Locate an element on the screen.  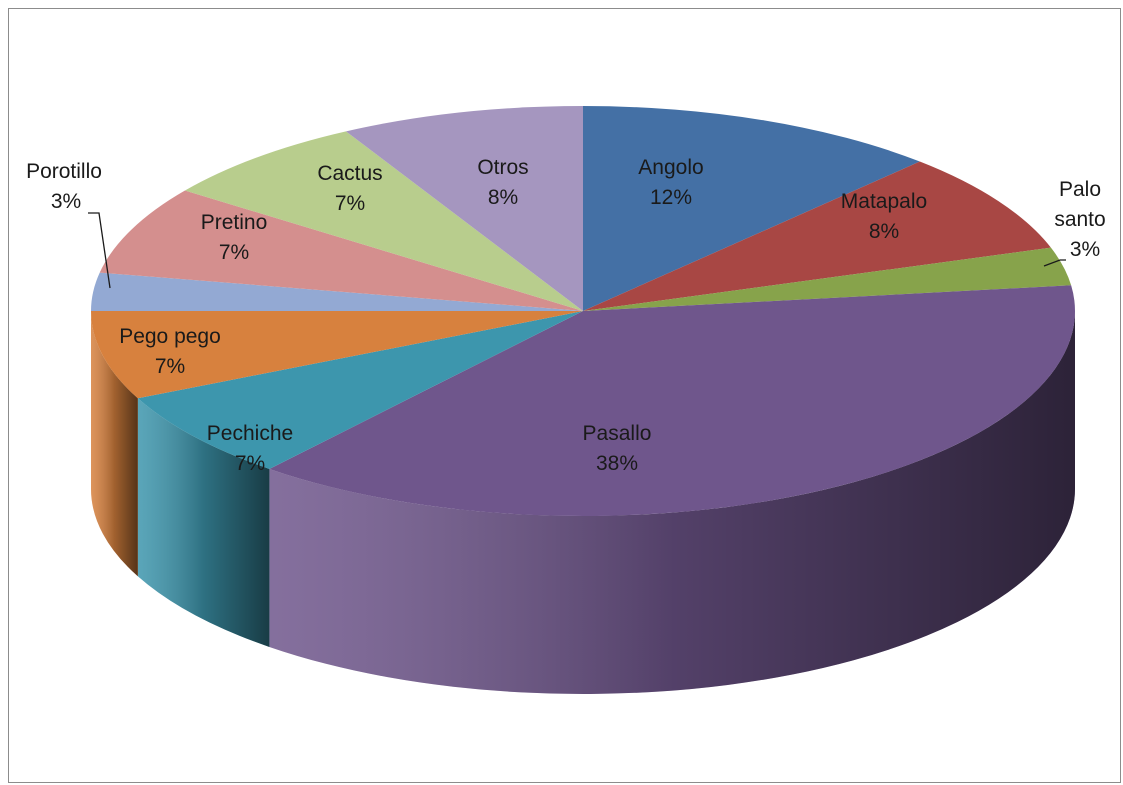
pie-slice-pechiche is located at coordinates (360, 390).